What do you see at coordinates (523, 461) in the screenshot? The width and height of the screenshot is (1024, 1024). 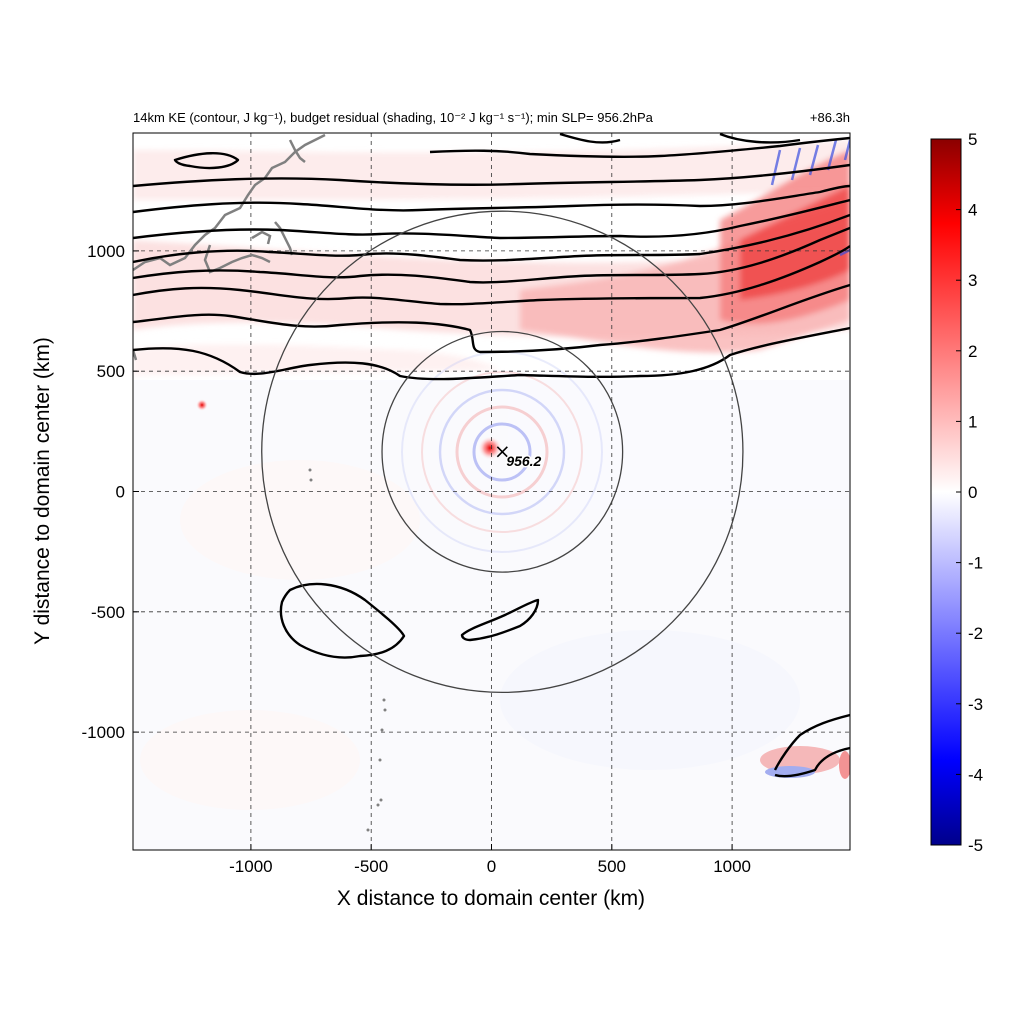 I see `min-slp-annotation: 956.2` at bounding box center [523, 461].